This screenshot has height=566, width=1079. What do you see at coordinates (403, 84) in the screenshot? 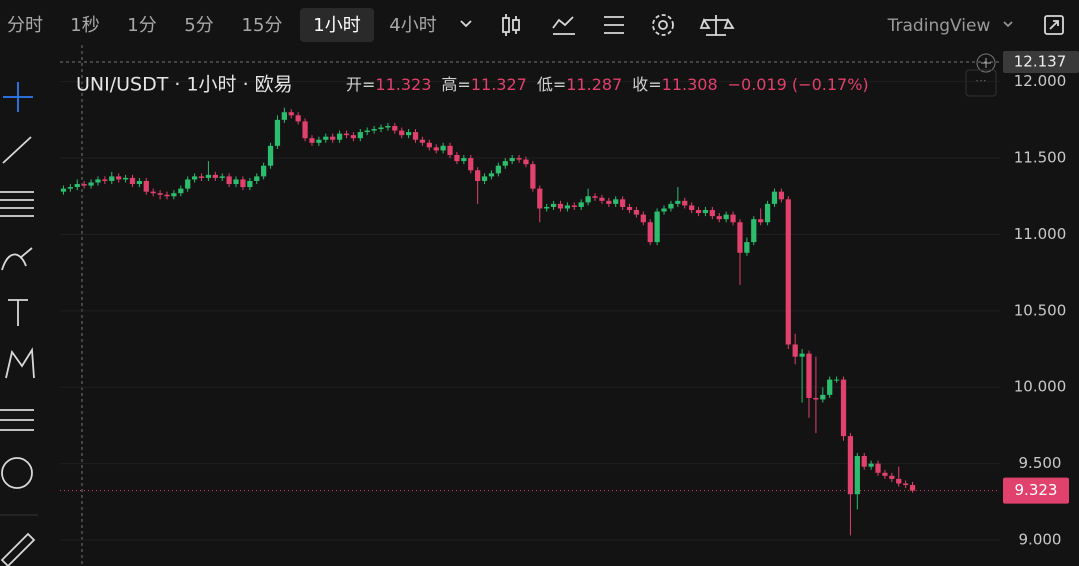
I see `legend-value: 11.323` at bounding box center [403, 84].